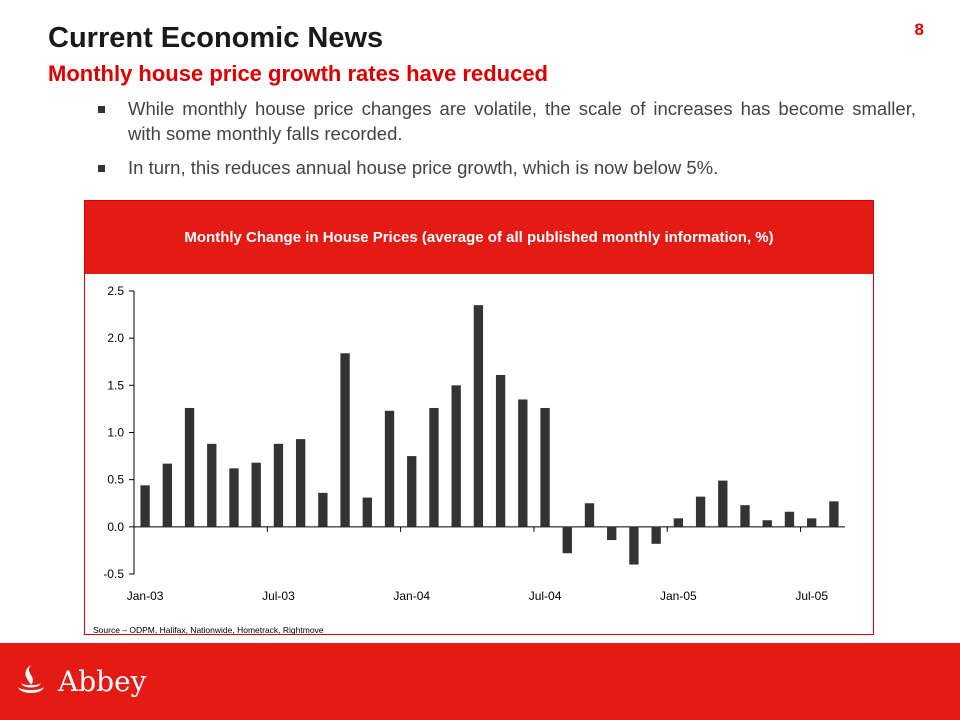  Describe the element at coordinates (115, 433) in the screenshot. I see `y-tick-label: 1.0` at that location.